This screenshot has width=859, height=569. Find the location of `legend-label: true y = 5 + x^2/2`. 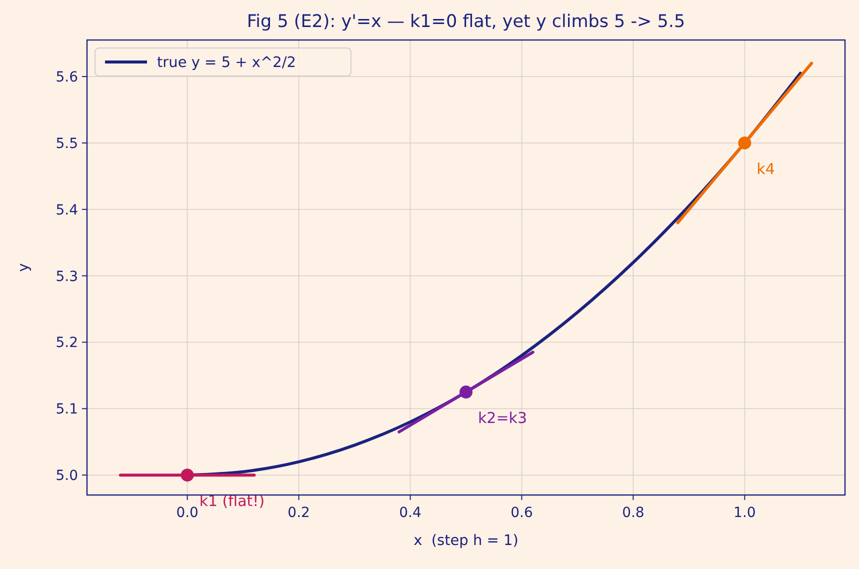

legend-label: true y = 5 + x^2/2 is located at coordinates (226, 63).